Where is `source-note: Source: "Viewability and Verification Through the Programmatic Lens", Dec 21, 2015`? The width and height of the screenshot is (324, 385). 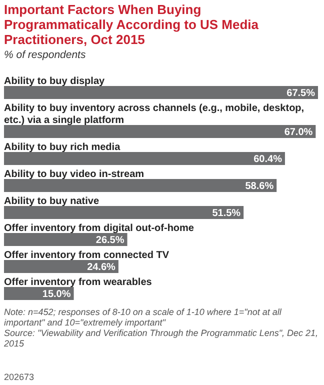 source-note: Source: "Viewability and Verification Through the Programmatic Lens", Dec 21, 2015 is located at coordinates (160, 338).